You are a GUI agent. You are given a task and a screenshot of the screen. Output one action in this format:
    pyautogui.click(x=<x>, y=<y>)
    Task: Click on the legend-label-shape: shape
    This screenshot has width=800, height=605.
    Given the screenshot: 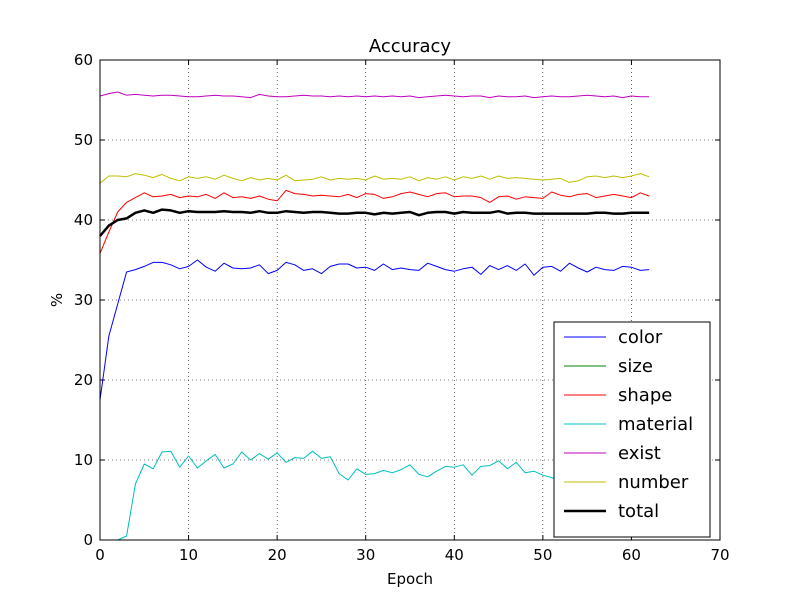 What is the action you would take?
    pyautogui.click(x=645, y=395)
    